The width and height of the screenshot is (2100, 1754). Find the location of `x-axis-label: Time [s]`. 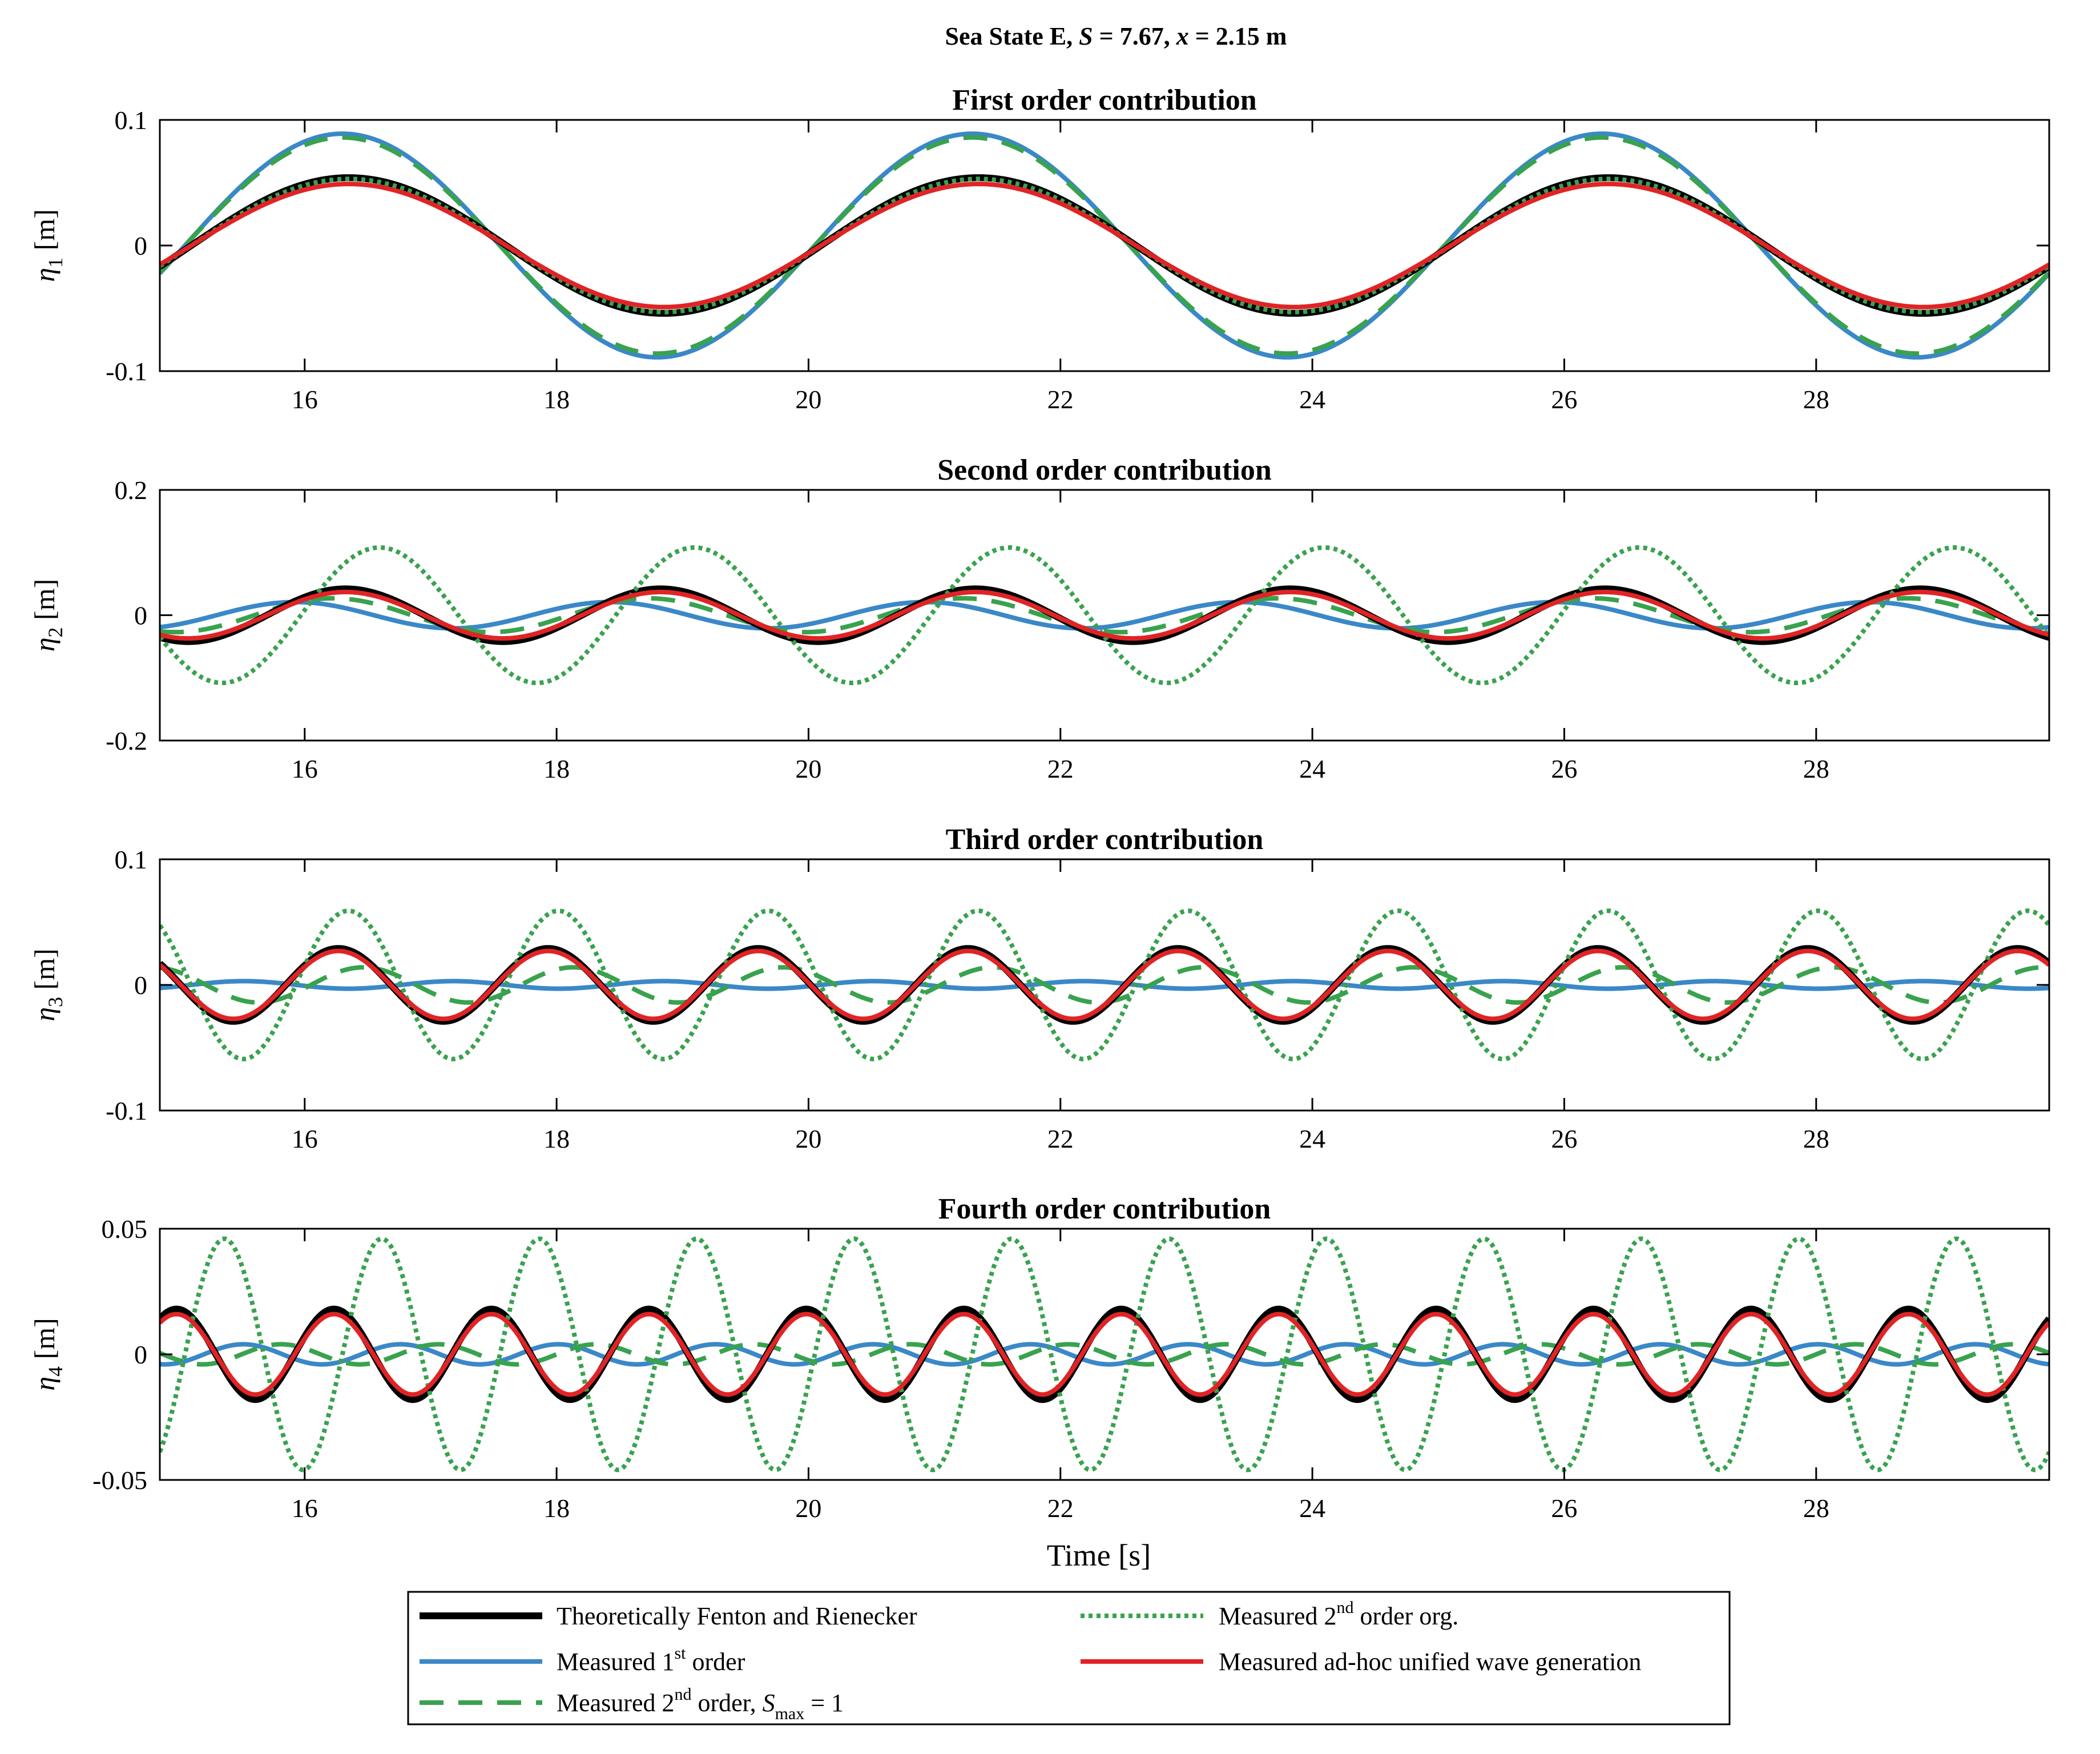

x-axis-label: Time [s] is located at coordinates (1099, 1555).